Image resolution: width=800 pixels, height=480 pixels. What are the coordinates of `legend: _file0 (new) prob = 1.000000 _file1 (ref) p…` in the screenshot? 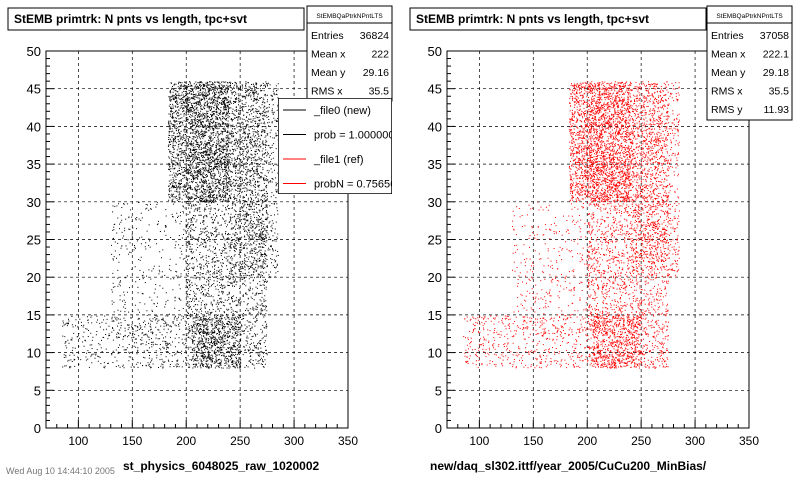 It's located at (337, 146).